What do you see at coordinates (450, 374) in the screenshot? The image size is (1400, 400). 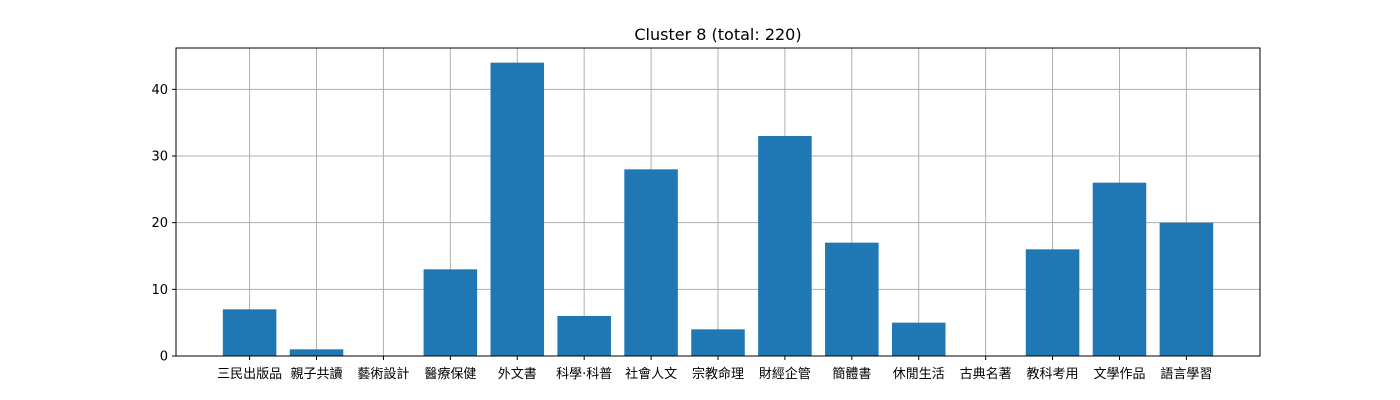 I see `x-tick-label: 醫療保健` at bounding box center [450, 374].